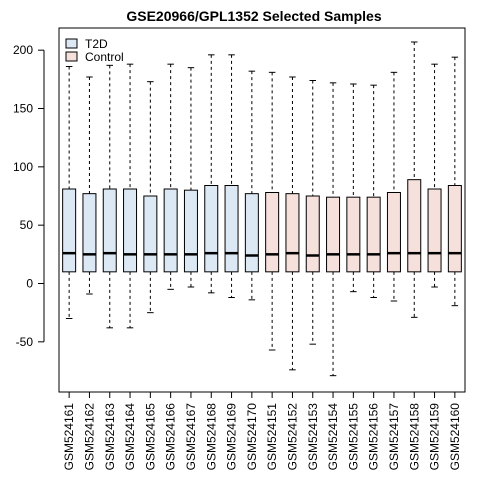 This screenshot has height=485, width=480. What do you see at coordinates (333, 437) in the screenshot?
I see `x-tick-label: GSM524154` at bounding box center [333, 437].